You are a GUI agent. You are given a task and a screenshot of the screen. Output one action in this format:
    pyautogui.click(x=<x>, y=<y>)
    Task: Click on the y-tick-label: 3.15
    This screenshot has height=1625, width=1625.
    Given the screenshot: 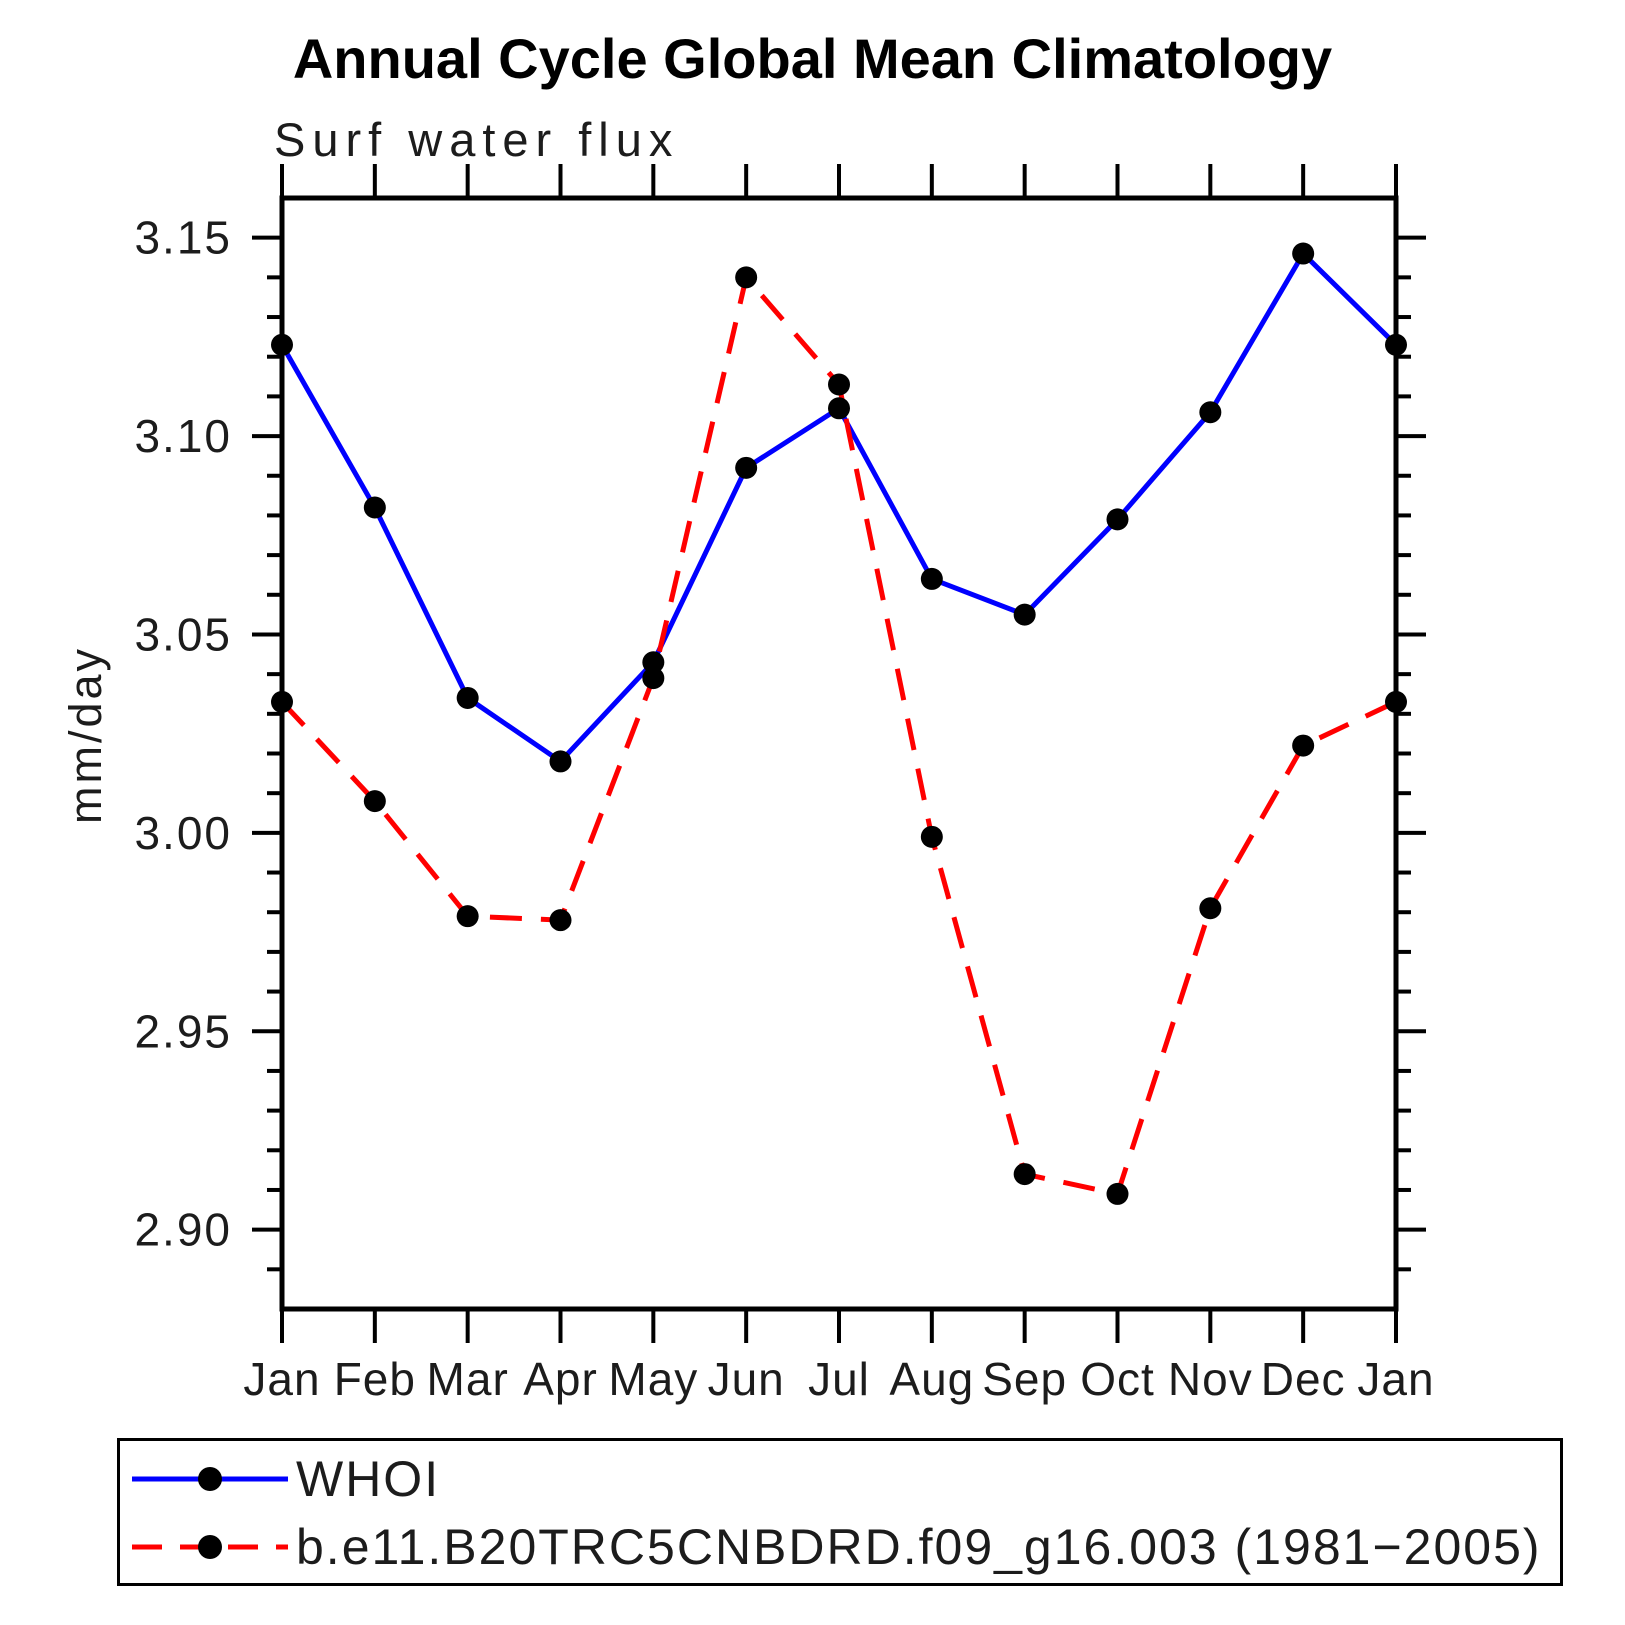 What is the action you would take?
    pyautogui.click(x=183, y=238)
    